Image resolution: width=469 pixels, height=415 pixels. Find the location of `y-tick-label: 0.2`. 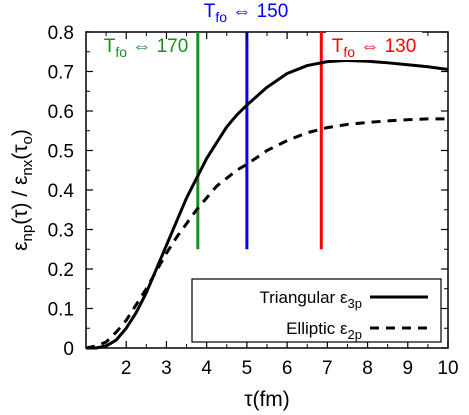

y-tick-label: 0.2 is located at coordinates (61, 270).